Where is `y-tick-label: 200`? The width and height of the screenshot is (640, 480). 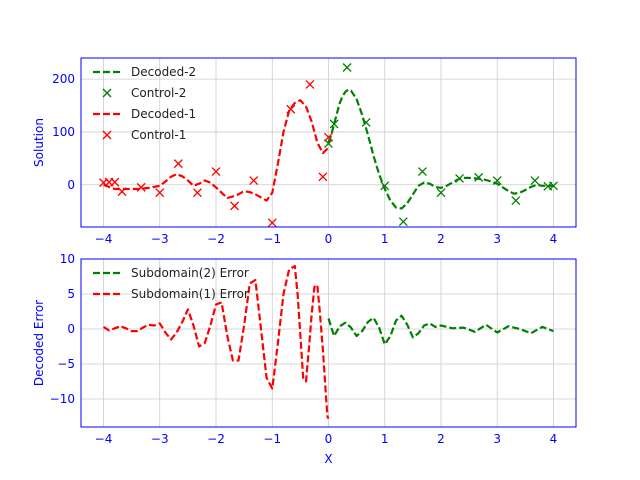
y-tick-label: 200 is located at coordinates (63, 79).